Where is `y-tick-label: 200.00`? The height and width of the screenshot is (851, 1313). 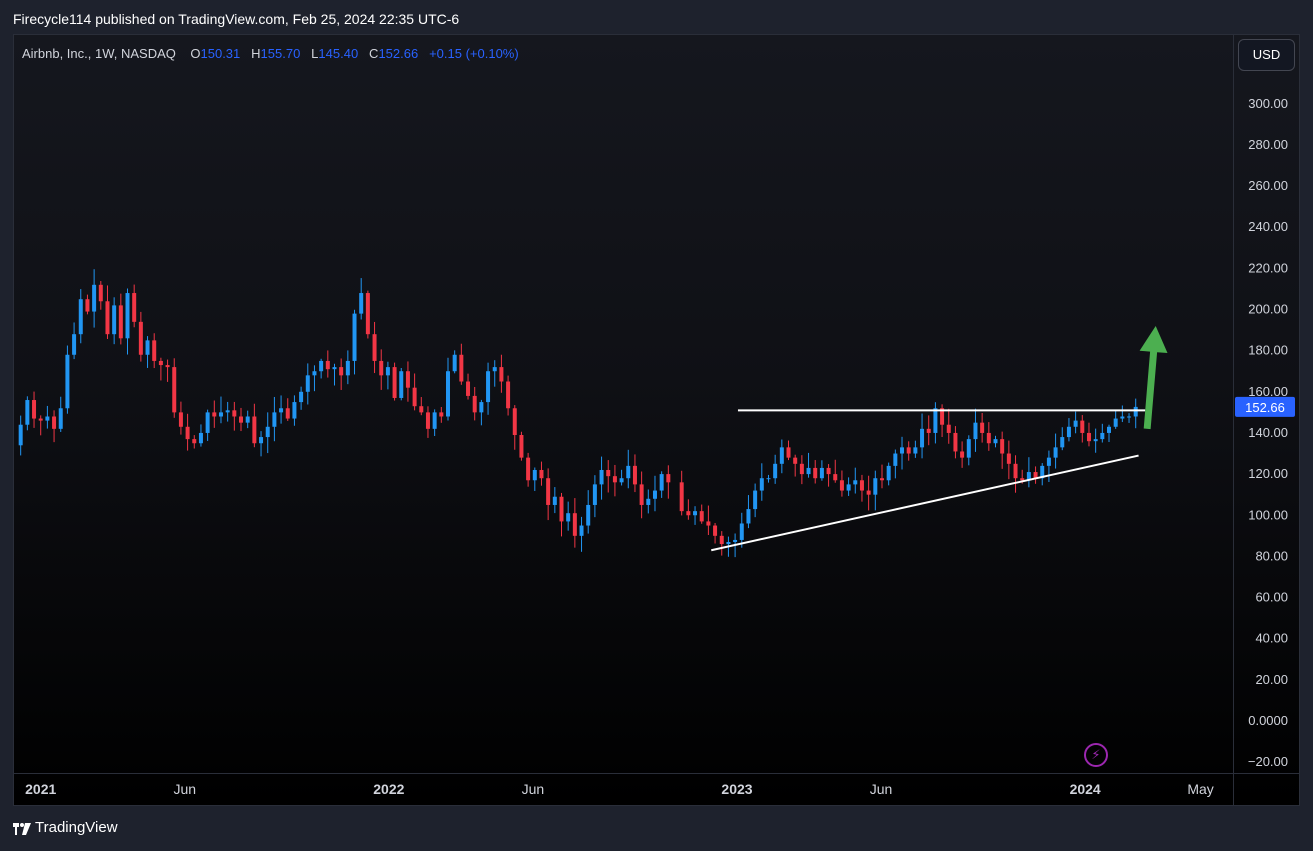 y-tick-label: 200.00 is located at coordinates (1268, 309).